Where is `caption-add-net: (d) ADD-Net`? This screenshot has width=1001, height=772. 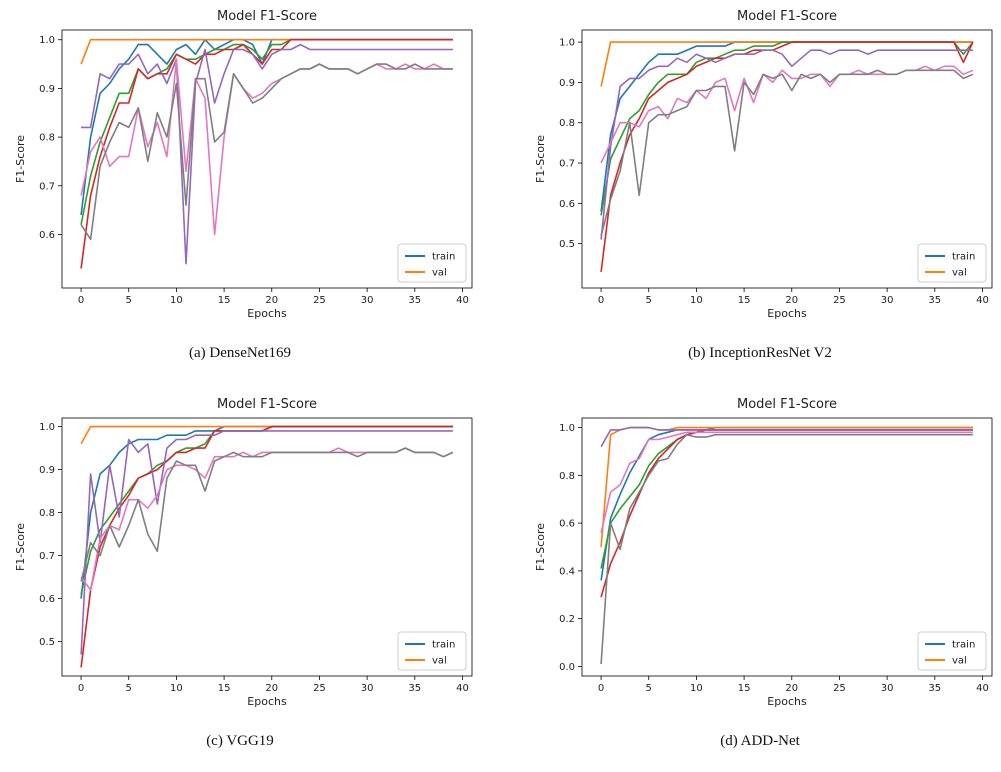 caption-add-net: (d) ADD-Net is located at coordinates (760, 741).